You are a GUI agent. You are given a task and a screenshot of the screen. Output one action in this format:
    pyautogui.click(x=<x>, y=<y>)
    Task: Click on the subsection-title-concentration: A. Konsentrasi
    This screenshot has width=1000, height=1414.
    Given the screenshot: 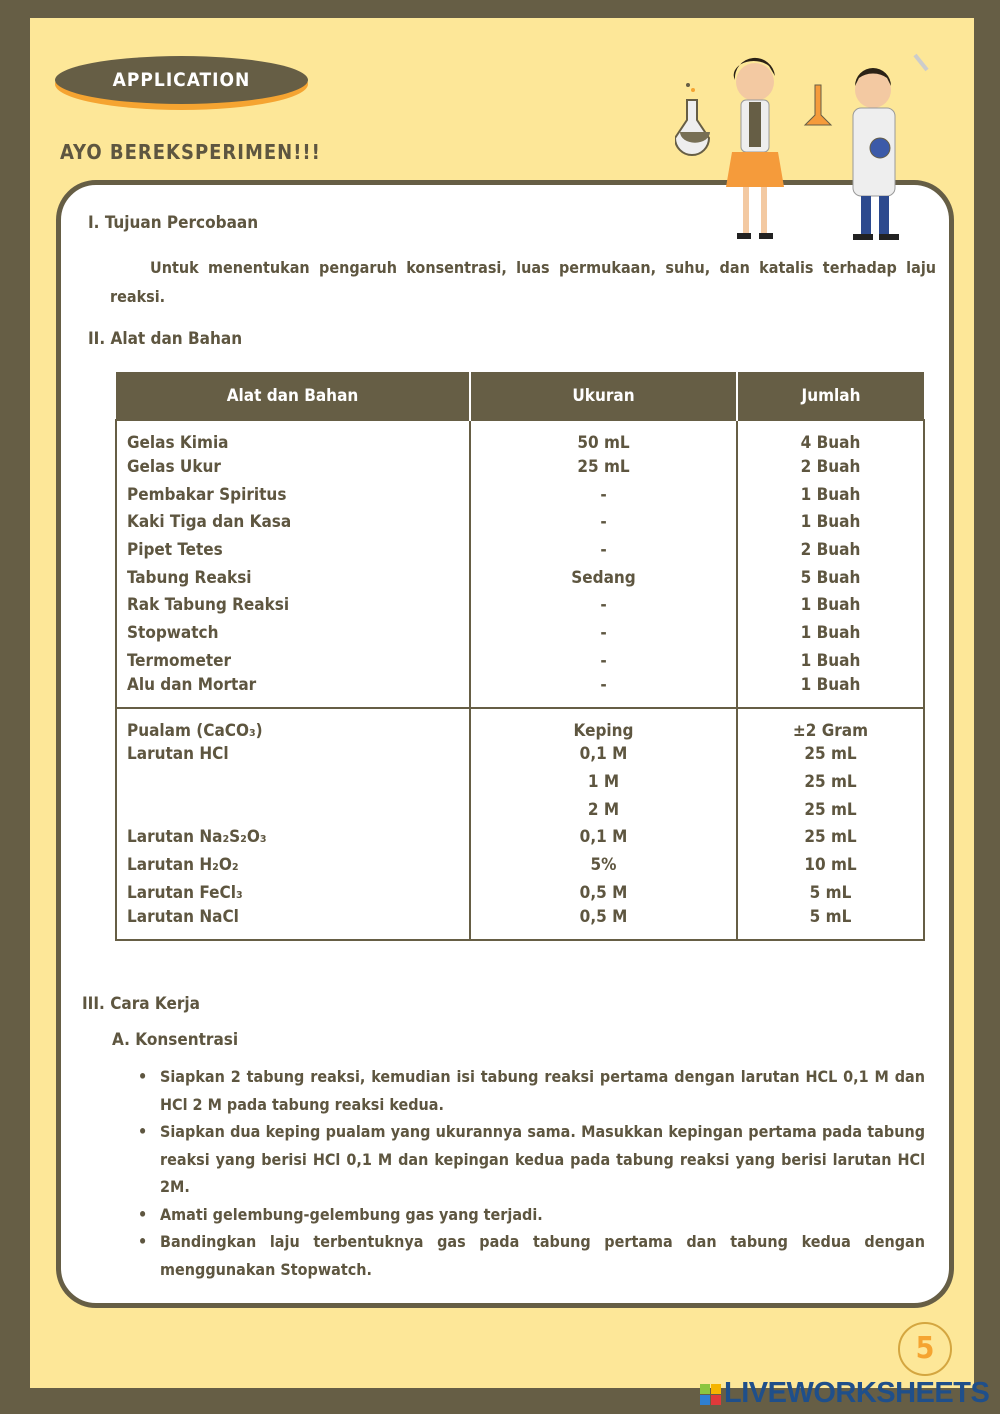 What is the action you would take?
    pyautogui.click(x=175, y=1040)
    